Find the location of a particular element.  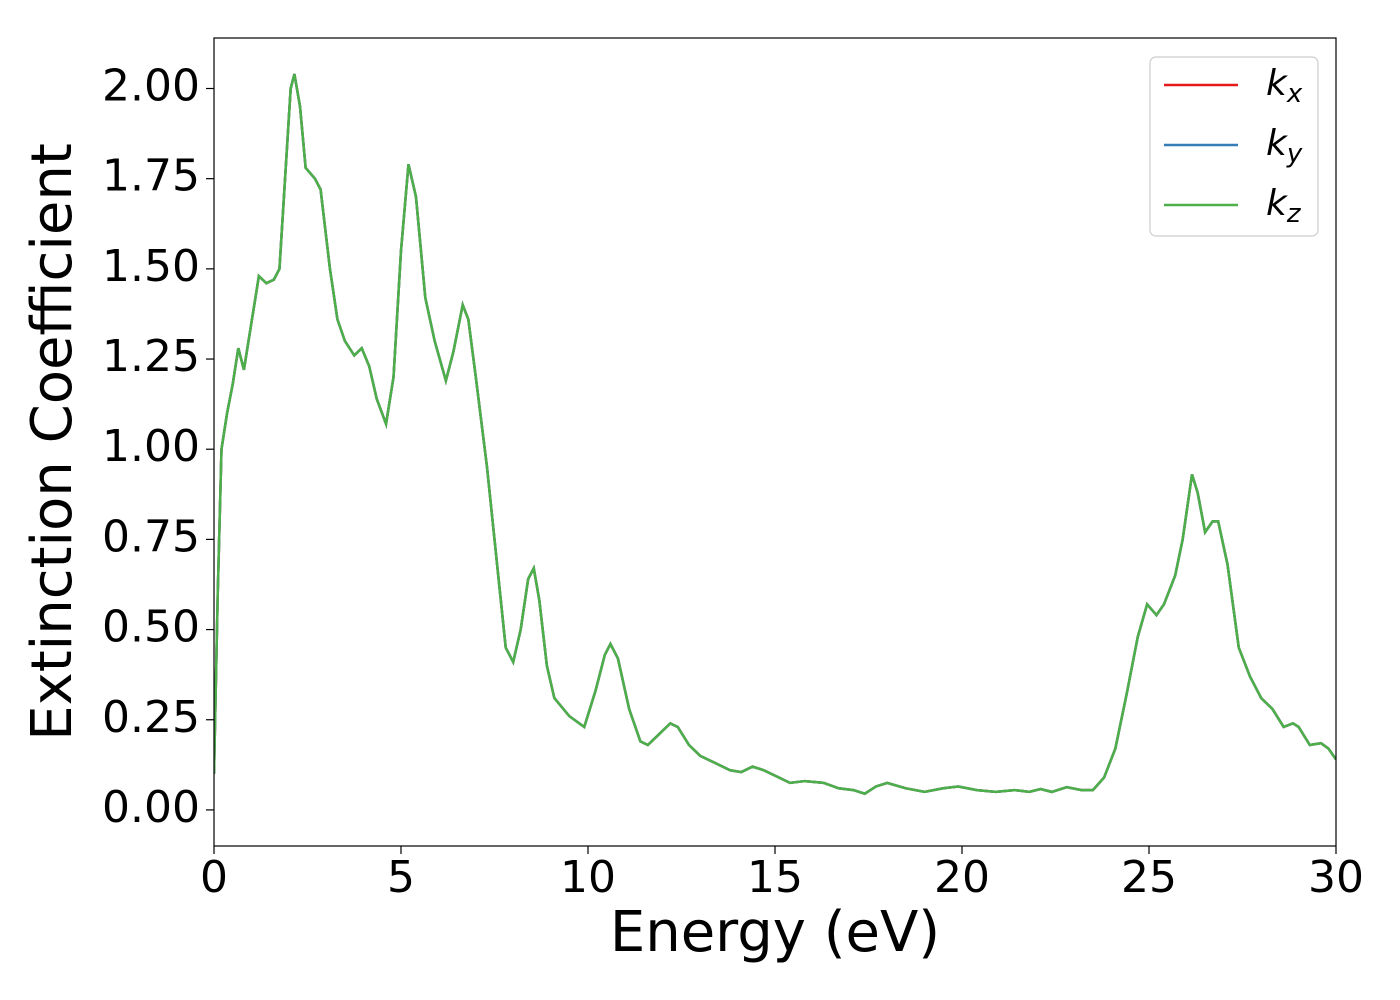

y-tick-label: 1.50 is located at coordinates (151, 266).